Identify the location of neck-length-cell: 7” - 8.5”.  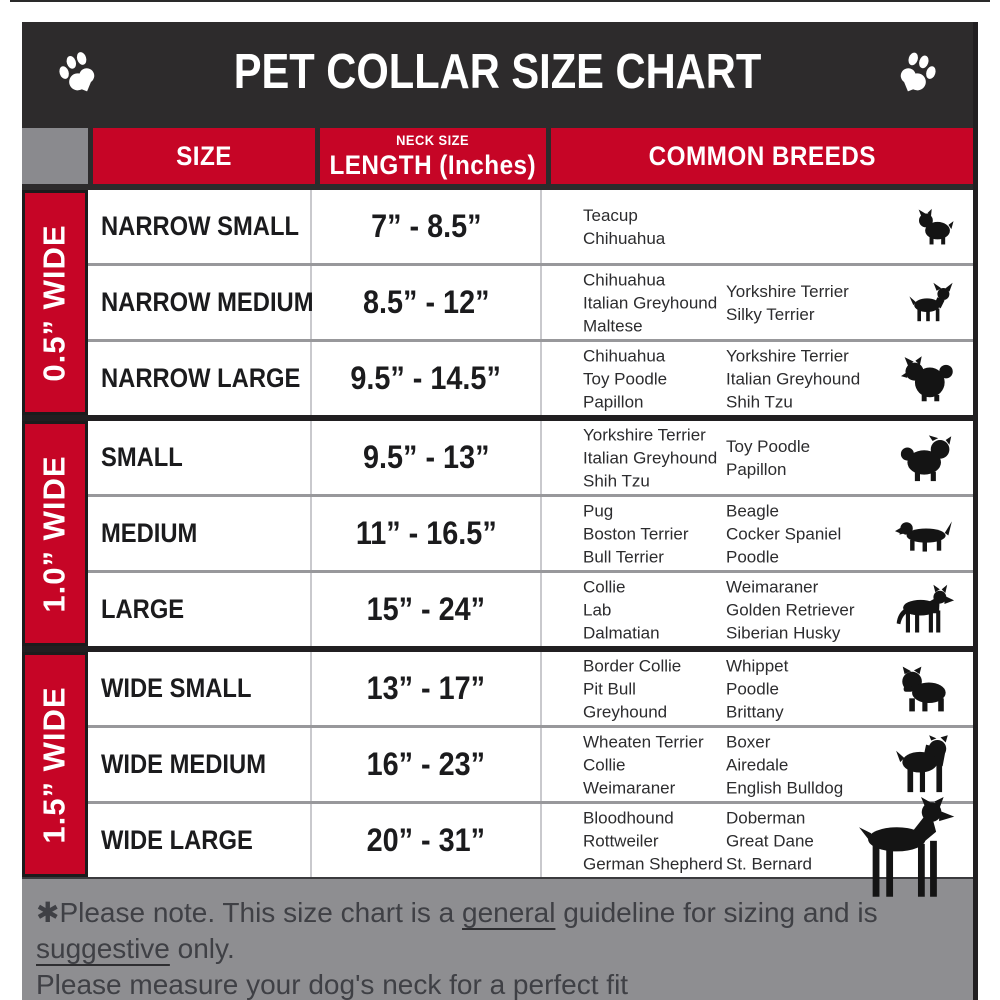
(427, 226).